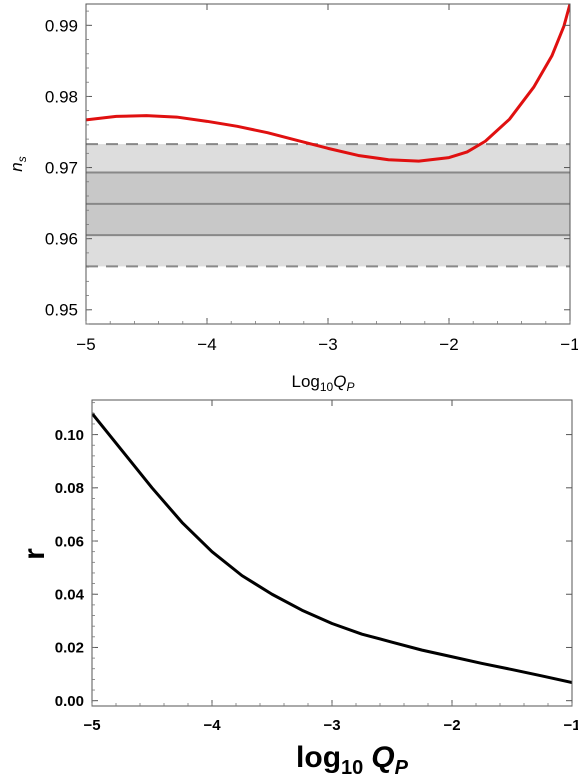  Describe the element at coordinates (91, 725) in the screenshot. I see `r-x-tick-label: −5` at that location.